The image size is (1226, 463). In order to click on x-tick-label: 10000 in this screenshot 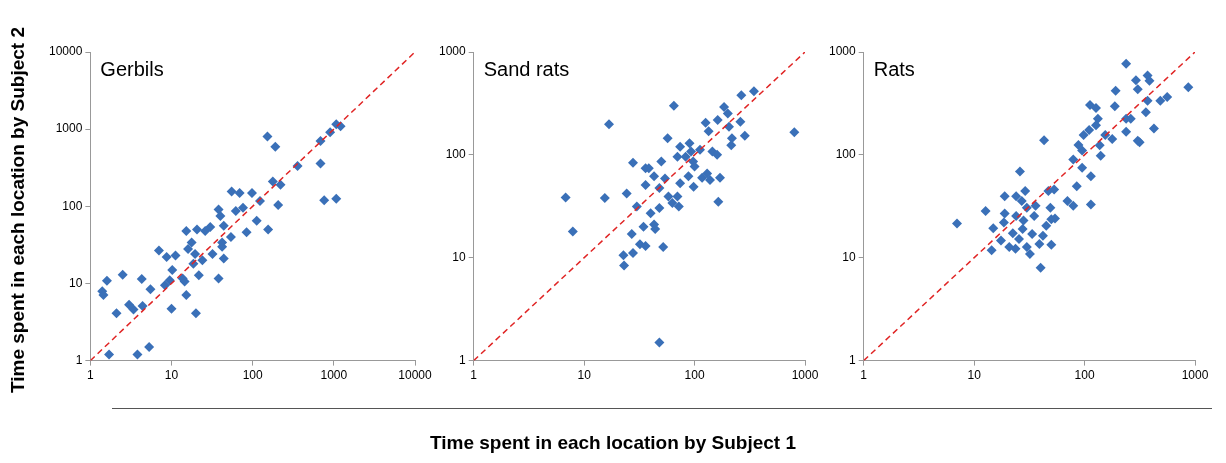, I will do `click(415, 375)`.